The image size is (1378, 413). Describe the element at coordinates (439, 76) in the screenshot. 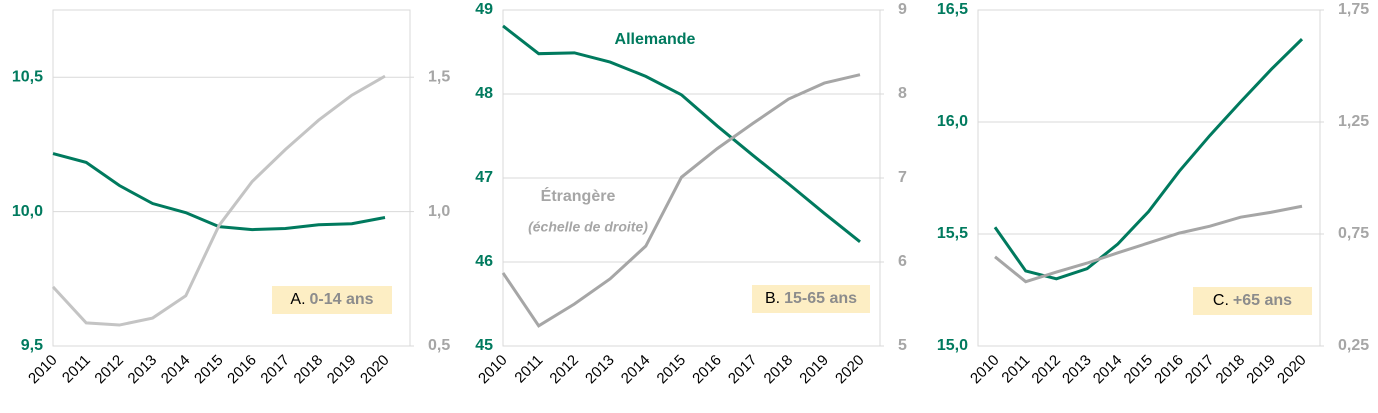

I see `y2-tick-label: 1,5` at that location.